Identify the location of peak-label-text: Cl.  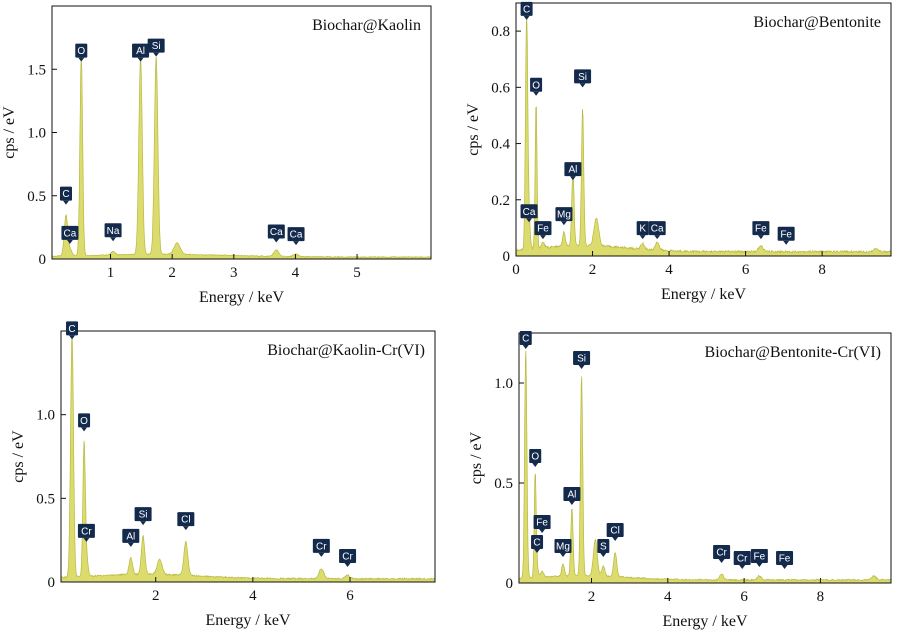
(614, 531).